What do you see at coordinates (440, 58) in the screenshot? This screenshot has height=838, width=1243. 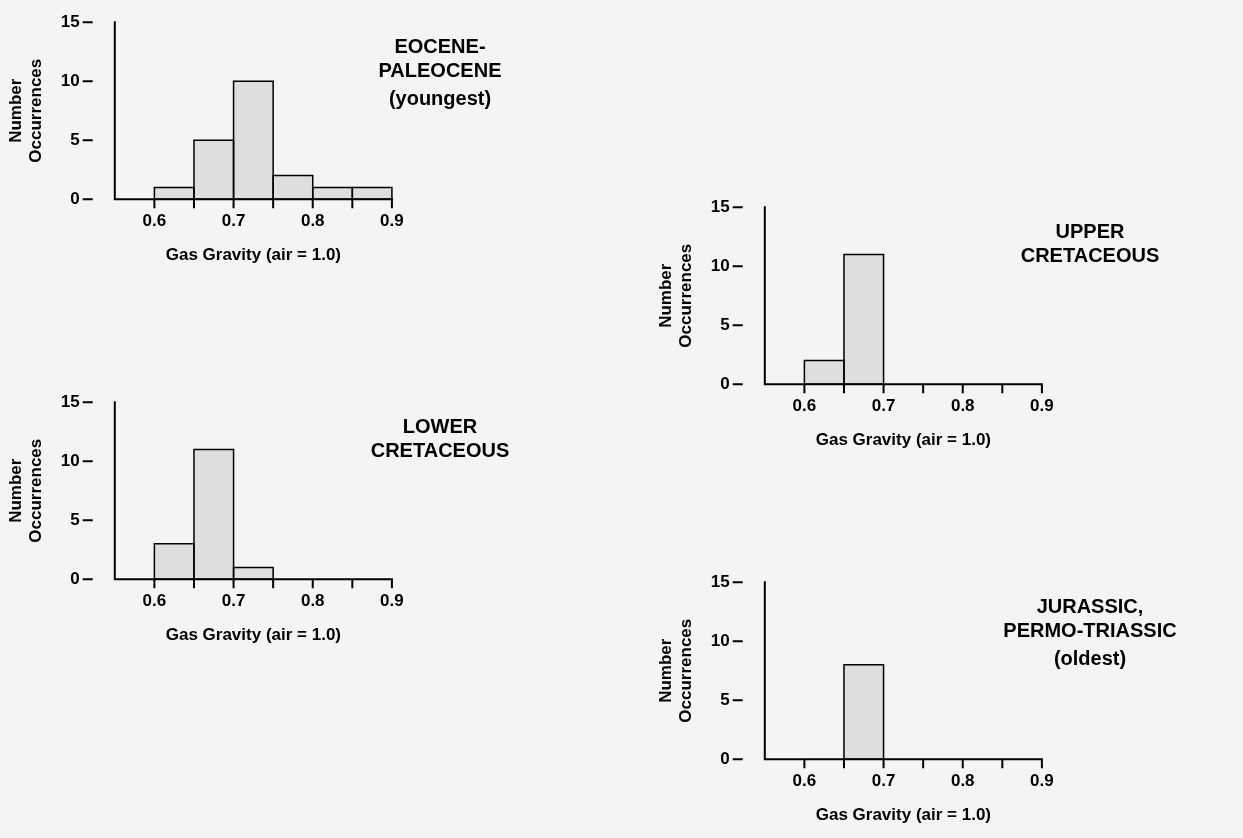 I see `text: EOCENE- PALEOCENE` at bounding box center [440, 58].